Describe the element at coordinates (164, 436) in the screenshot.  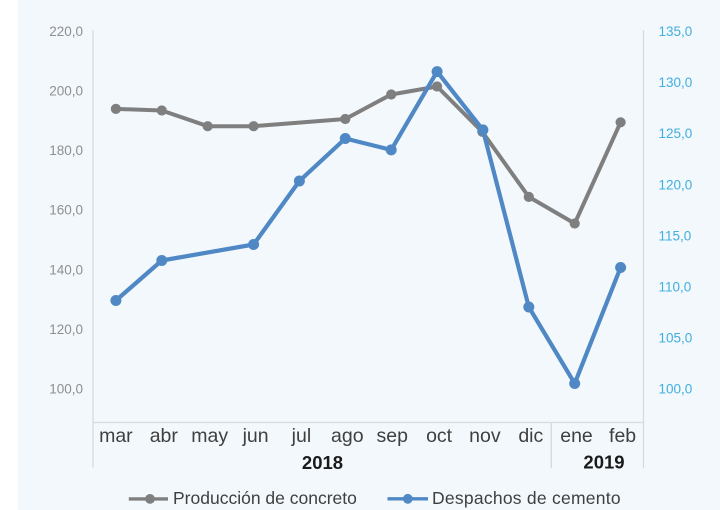
I see `svg-text: abr` at that location.